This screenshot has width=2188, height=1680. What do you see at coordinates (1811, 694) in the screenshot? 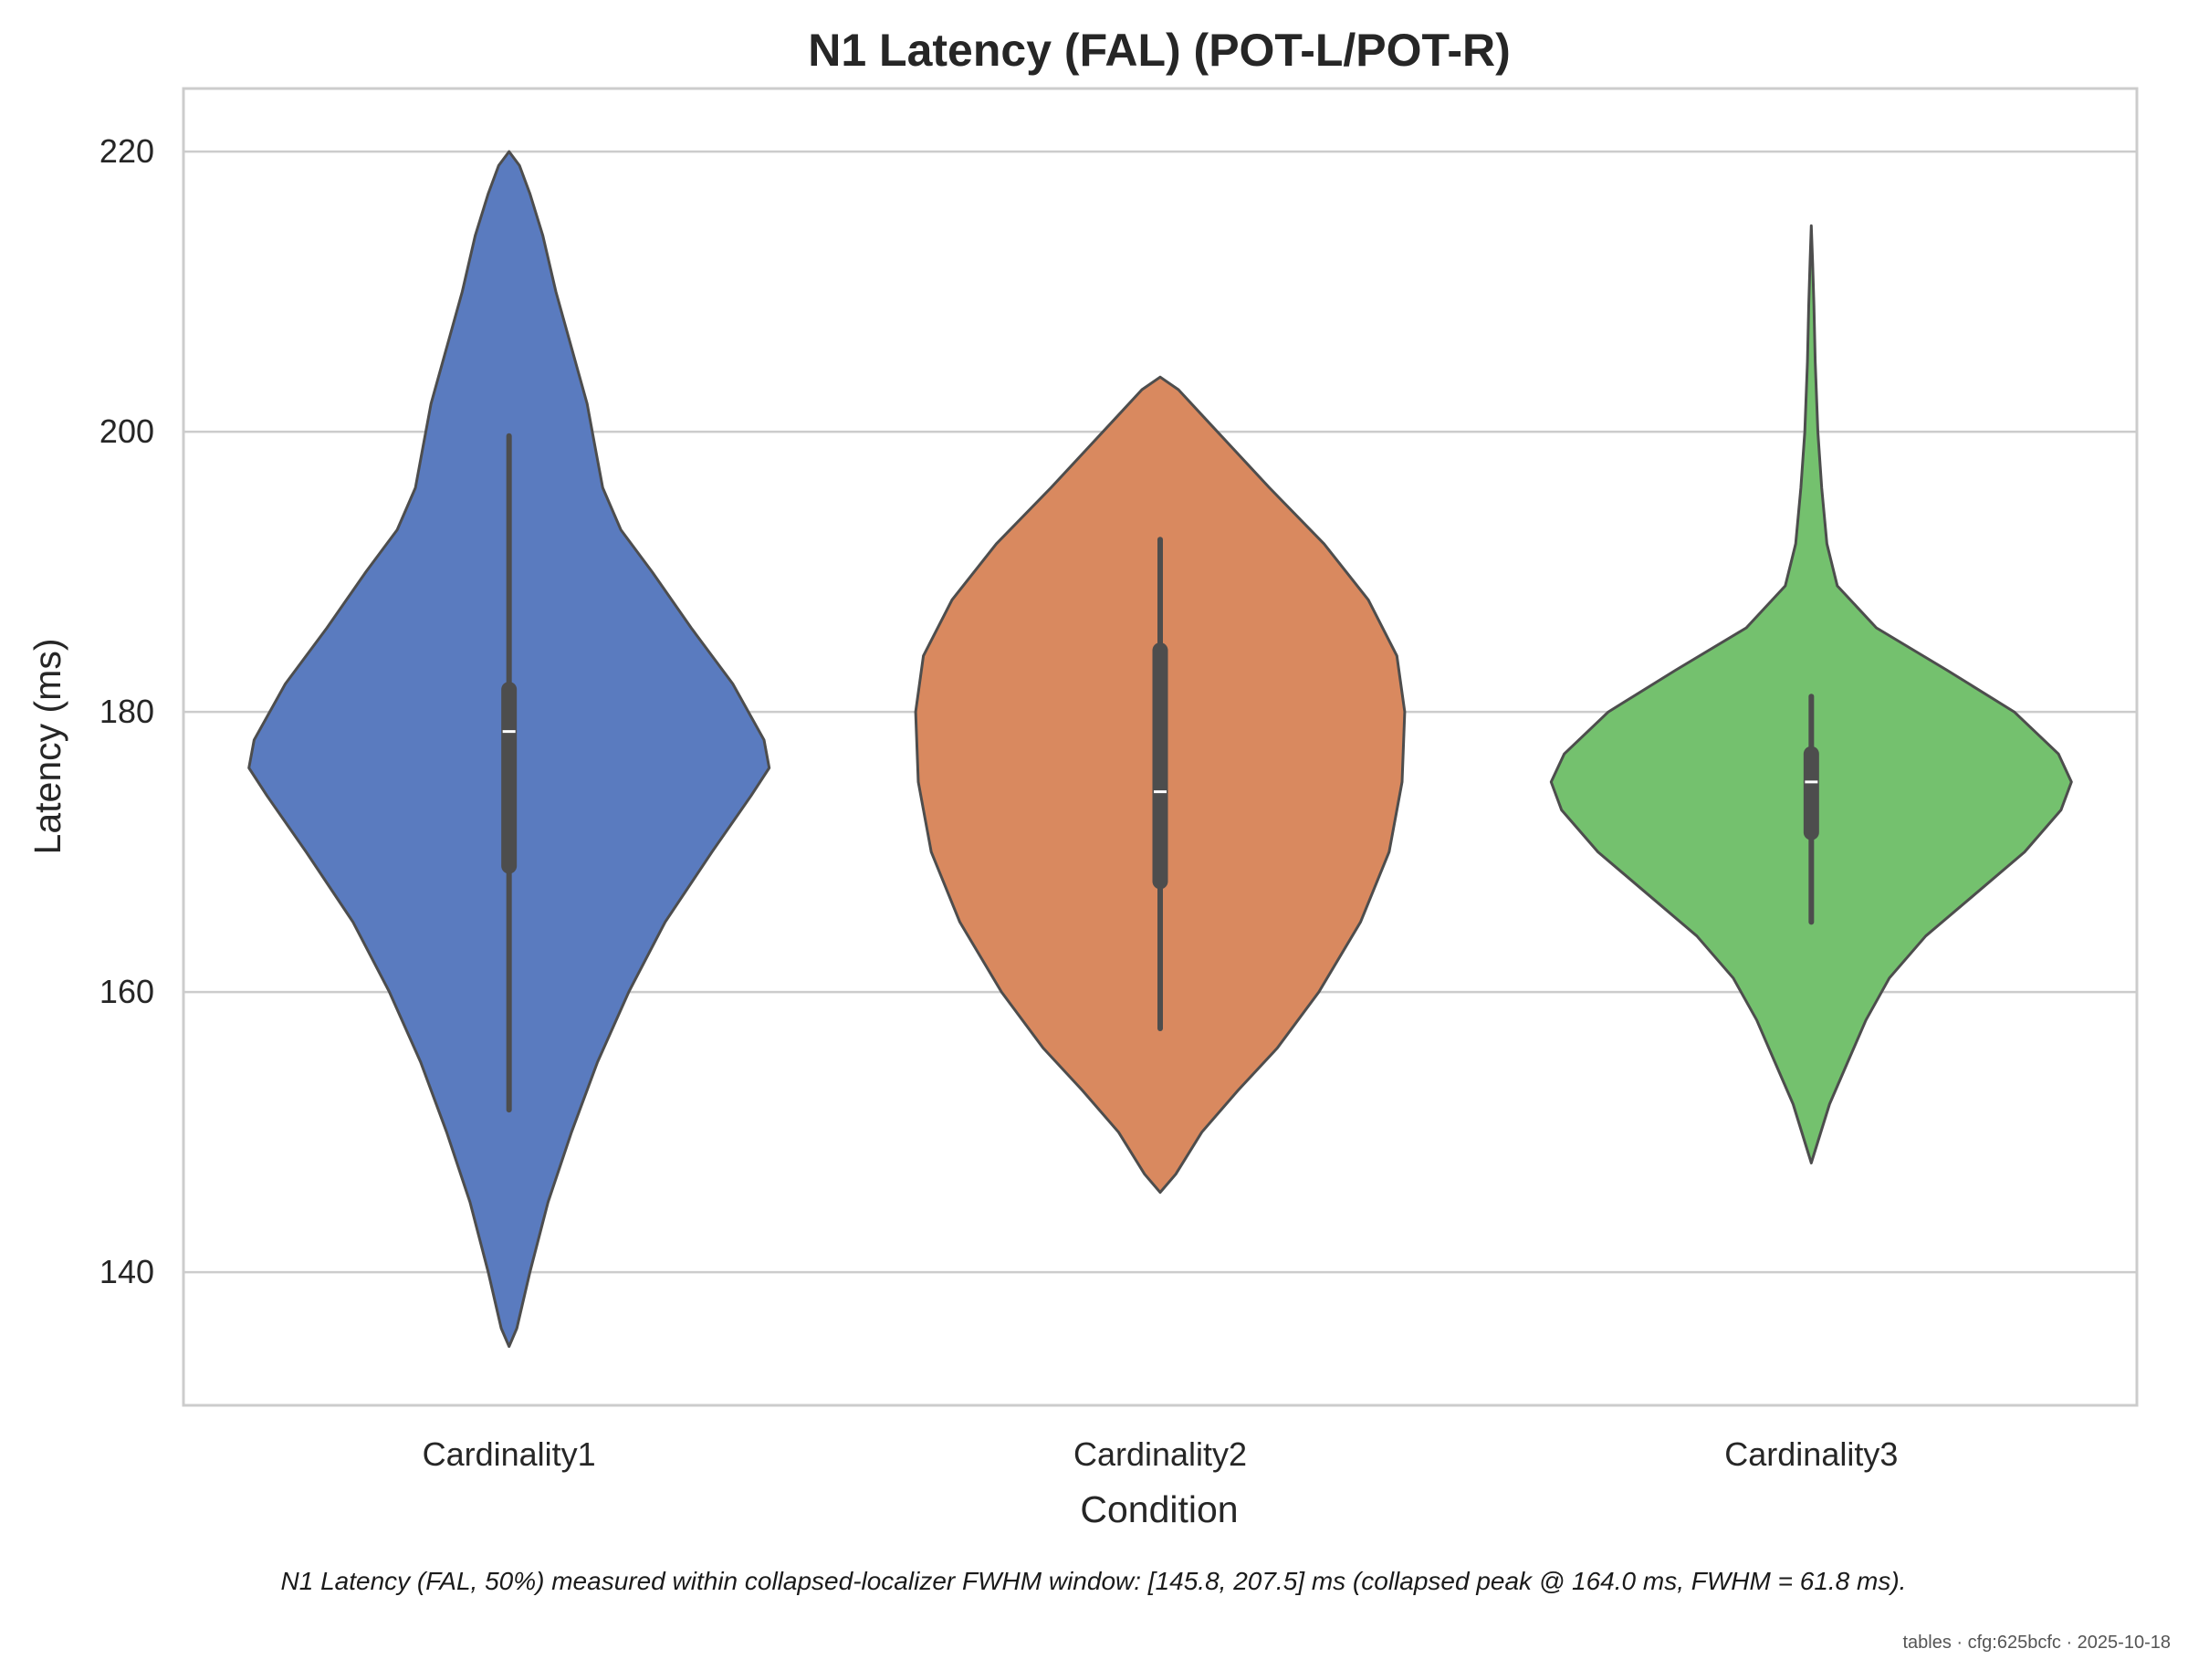
I see `violin-cardinality3` at bounding box center [1811, 694].